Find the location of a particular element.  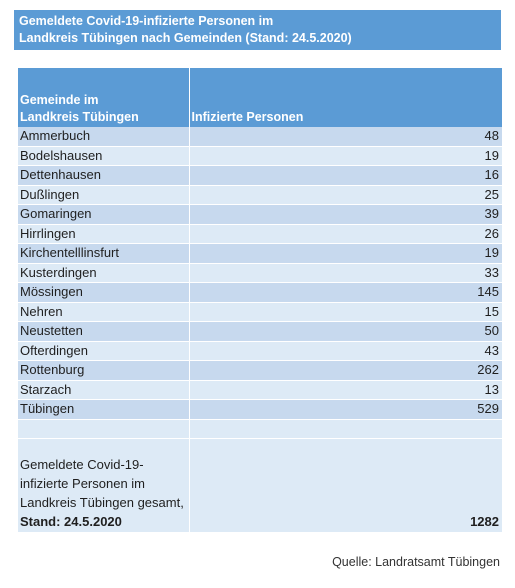

empty-row is located at coordinates (260, 429).